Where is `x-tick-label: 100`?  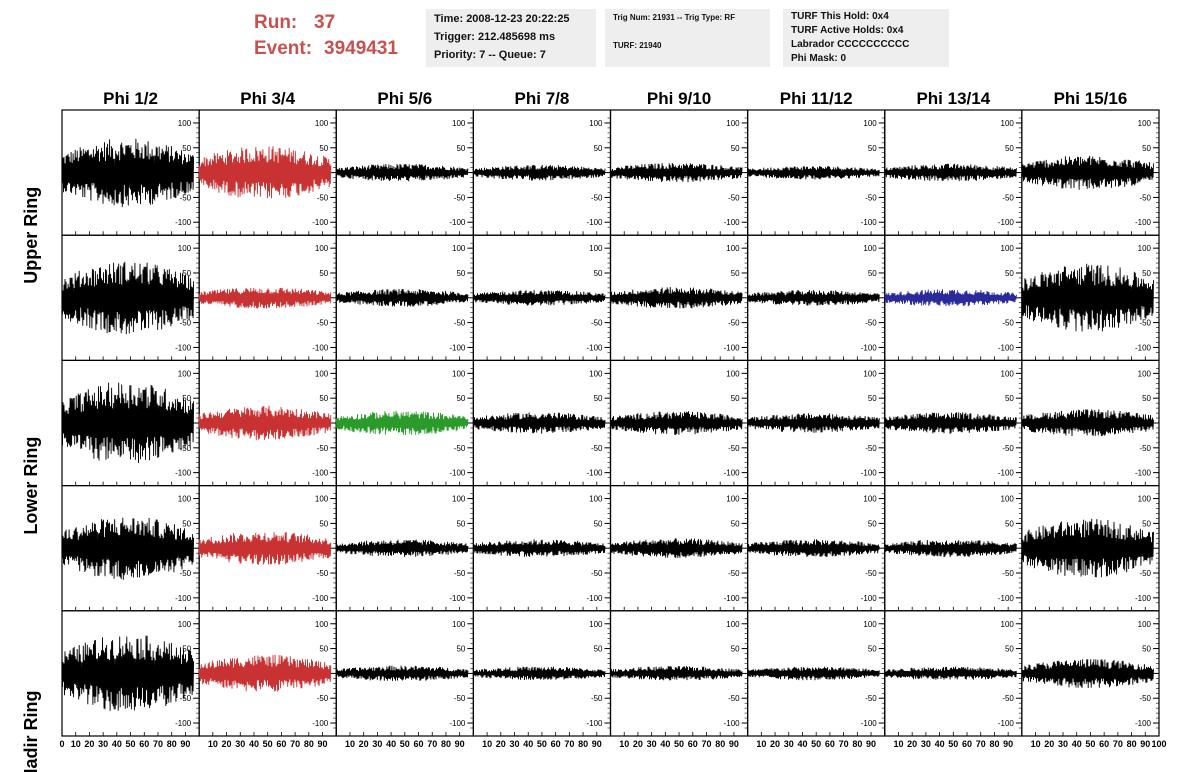 x-tick-label: 100 is located at coordinates (1158, 744).